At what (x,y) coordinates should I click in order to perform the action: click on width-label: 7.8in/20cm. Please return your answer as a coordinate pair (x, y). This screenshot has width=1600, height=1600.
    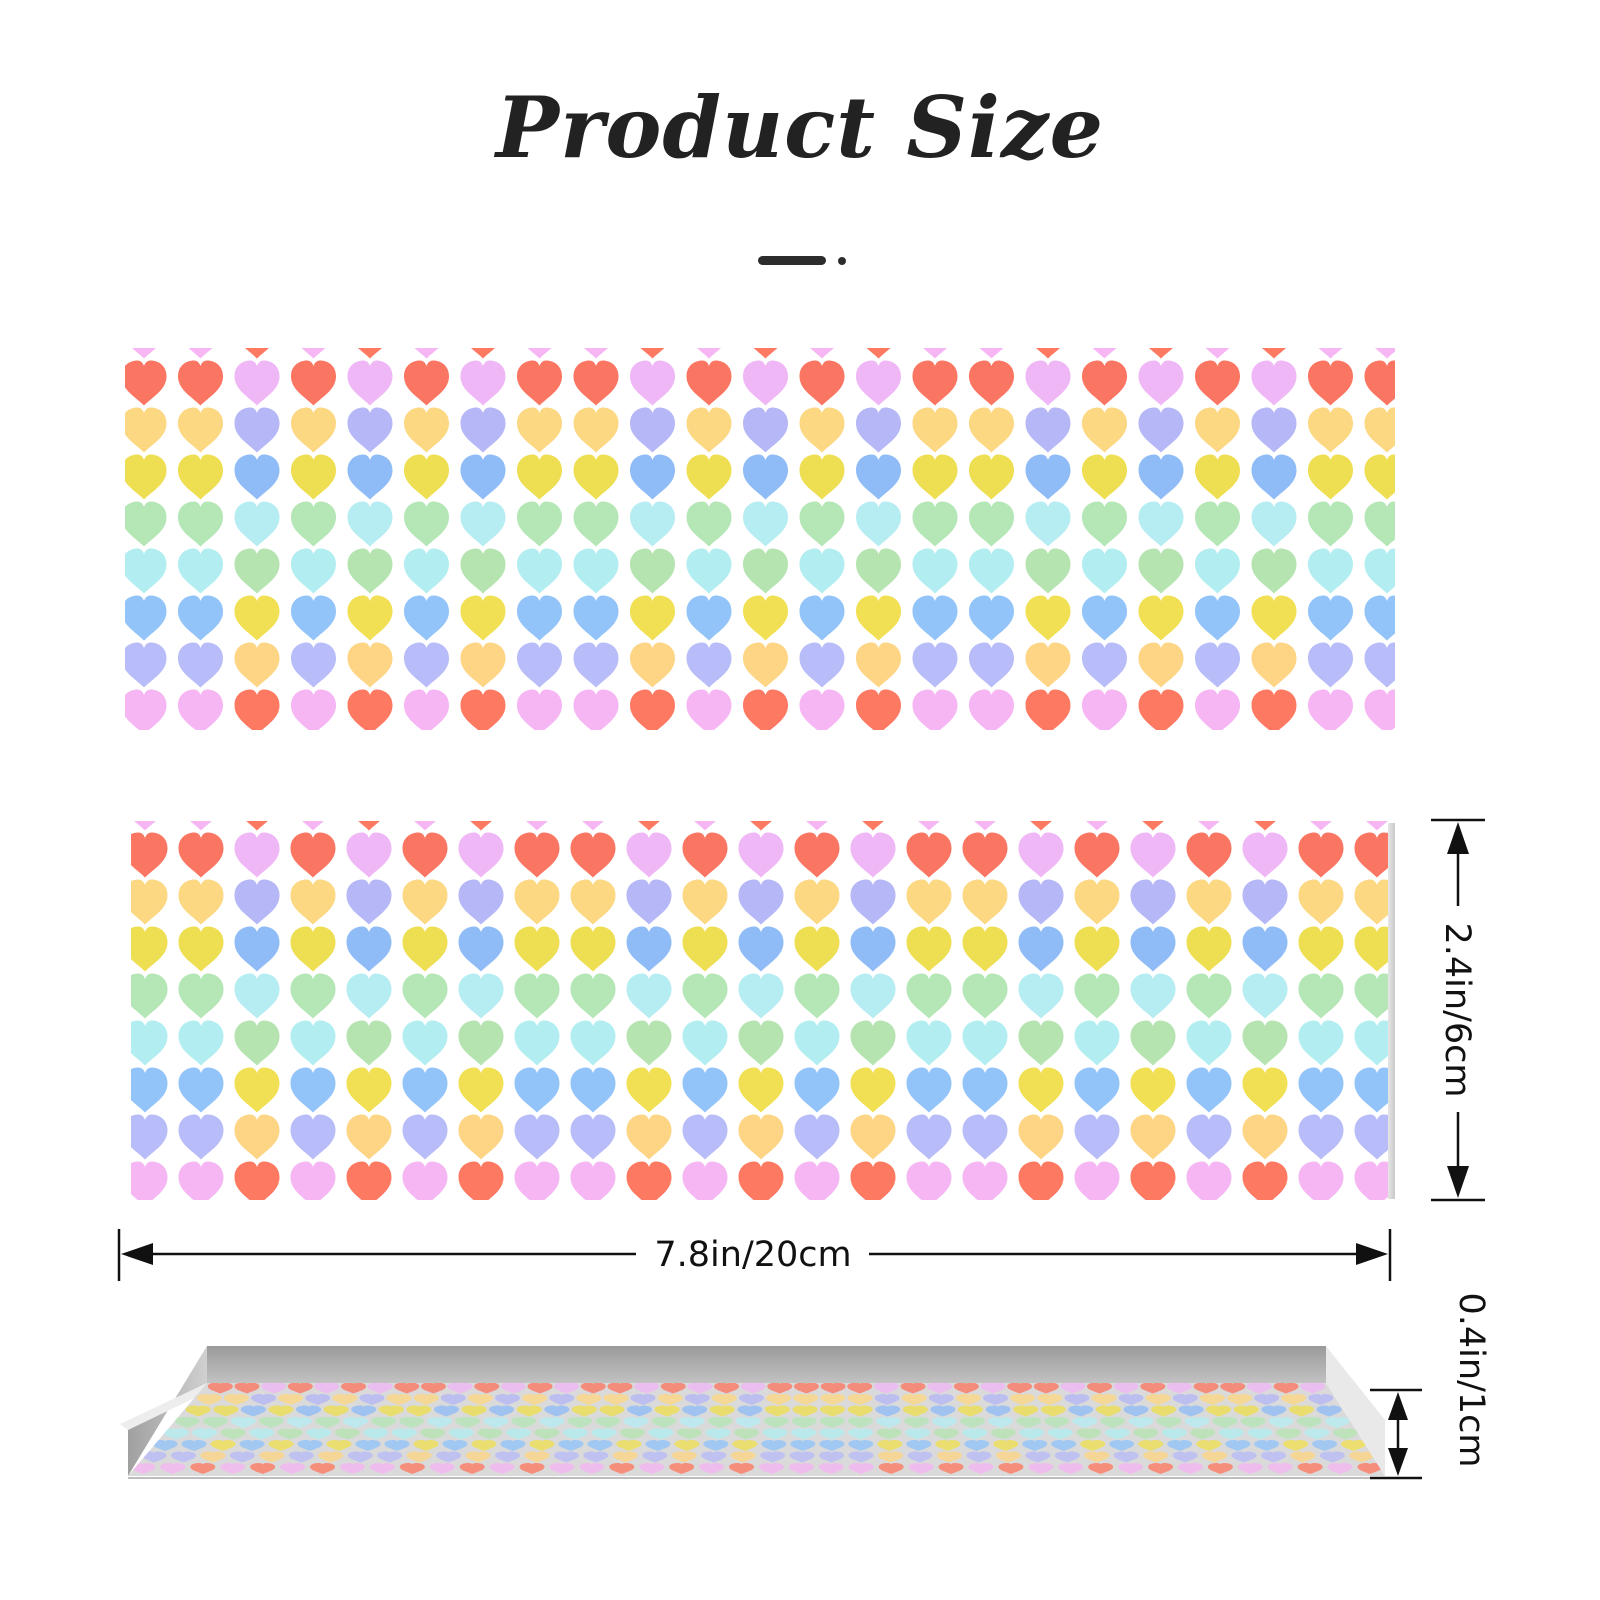
    Looking at the image, I should click on (752, 1255).